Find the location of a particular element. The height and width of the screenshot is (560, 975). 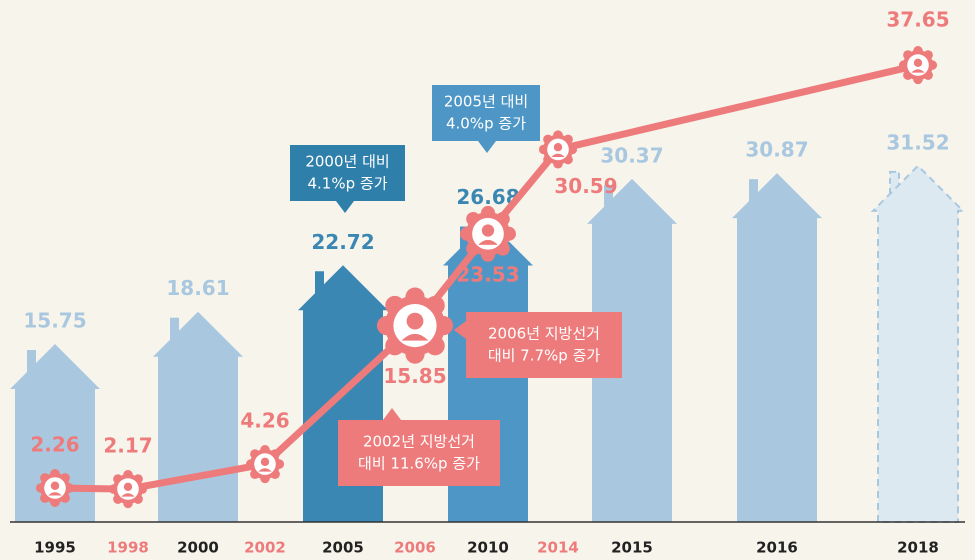

bar-value-label: 18.61 is located at coordinates (197, 288).